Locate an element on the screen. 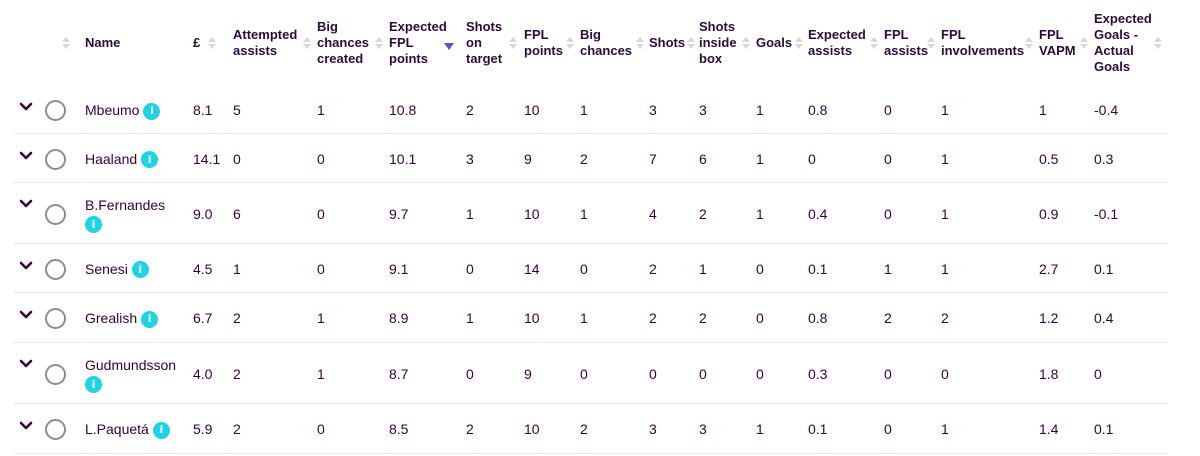  column-header-price: £ is located at coordinates (196, 43).